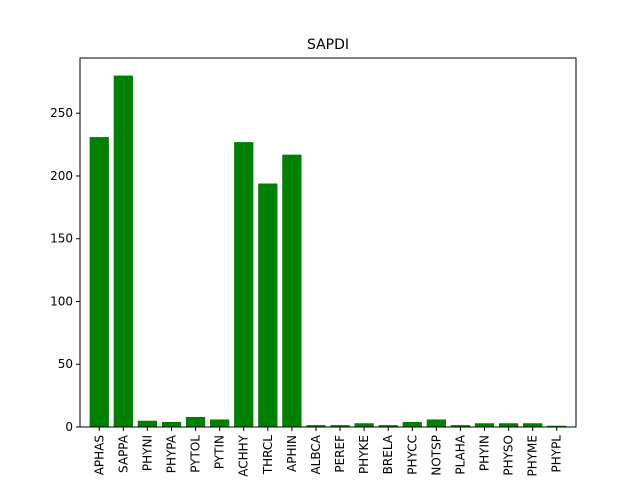  I want to click on chart-title: SAPDI, so click(328, 45).